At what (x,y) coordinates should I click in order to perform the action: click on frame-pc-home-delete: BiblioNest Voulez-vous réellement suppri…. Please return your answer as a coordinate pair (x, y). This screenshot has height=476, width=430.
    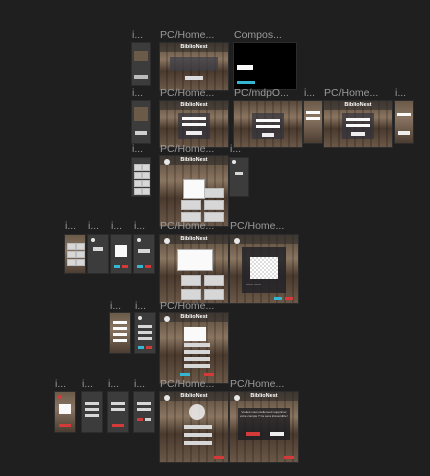
    Looking at the image, I should click on (264, 427).